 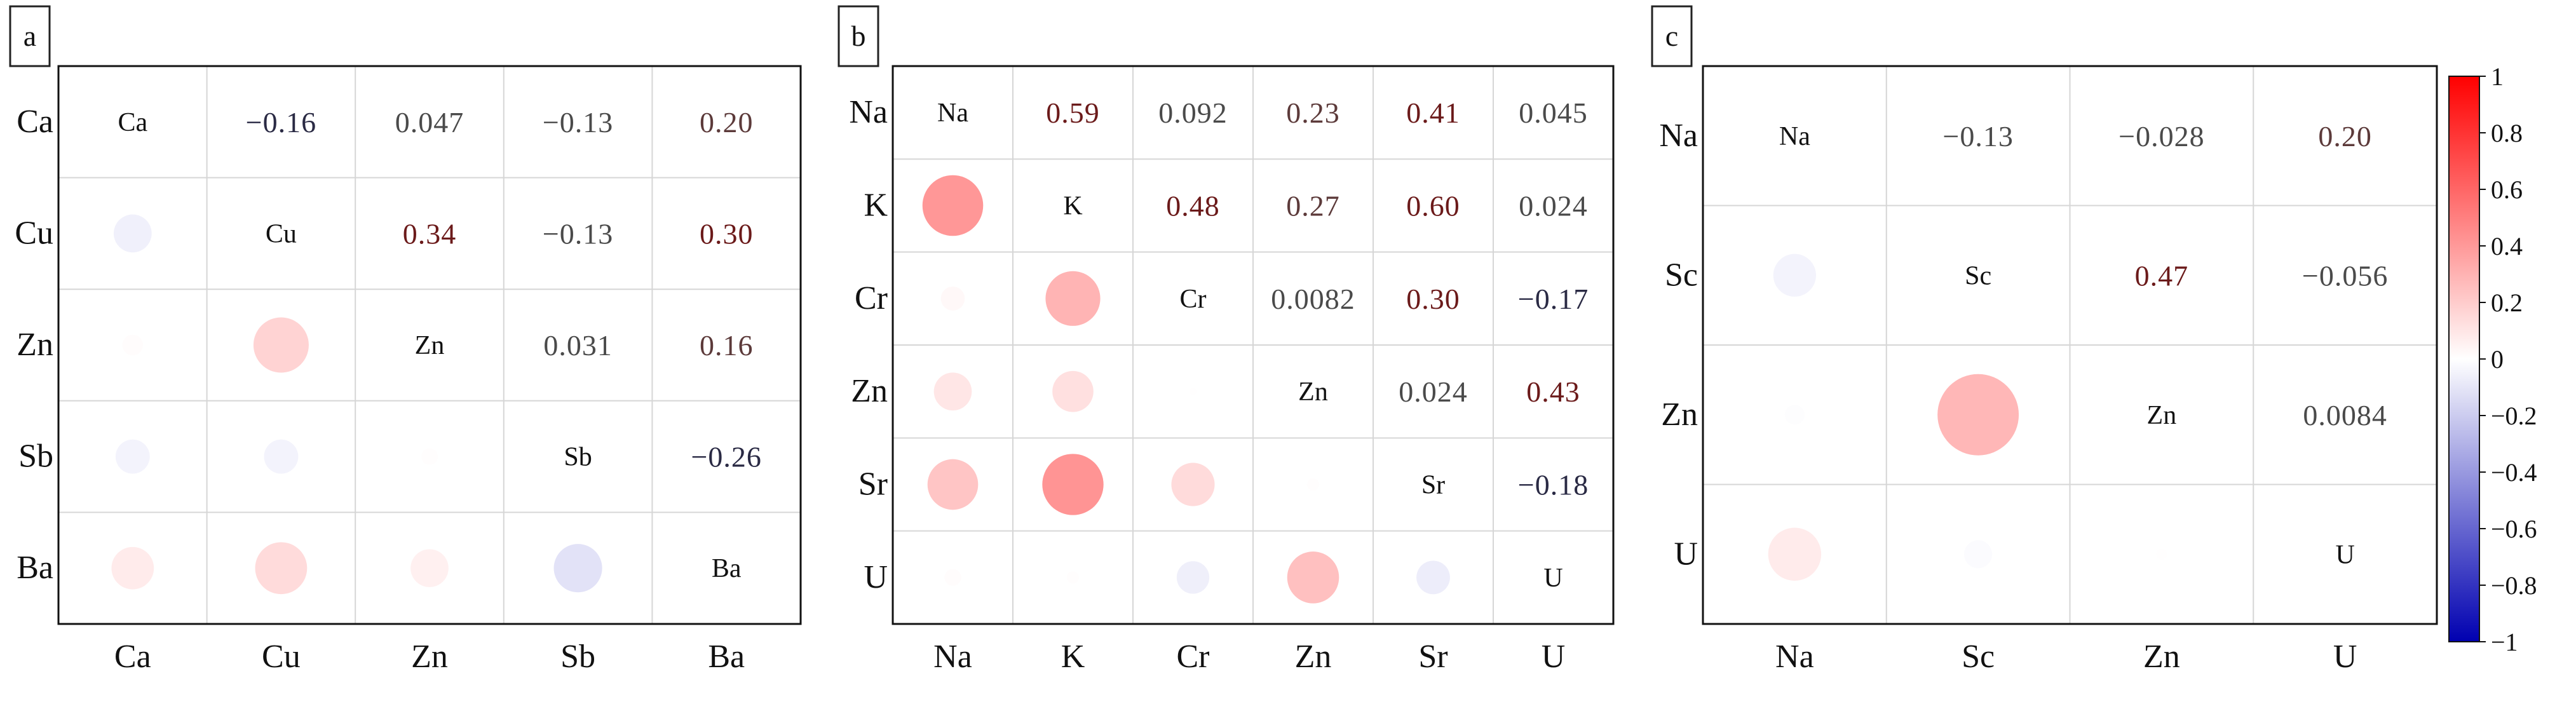 I want to click on correlation-circle-Sb-Ca, so click(x=132, y=456).